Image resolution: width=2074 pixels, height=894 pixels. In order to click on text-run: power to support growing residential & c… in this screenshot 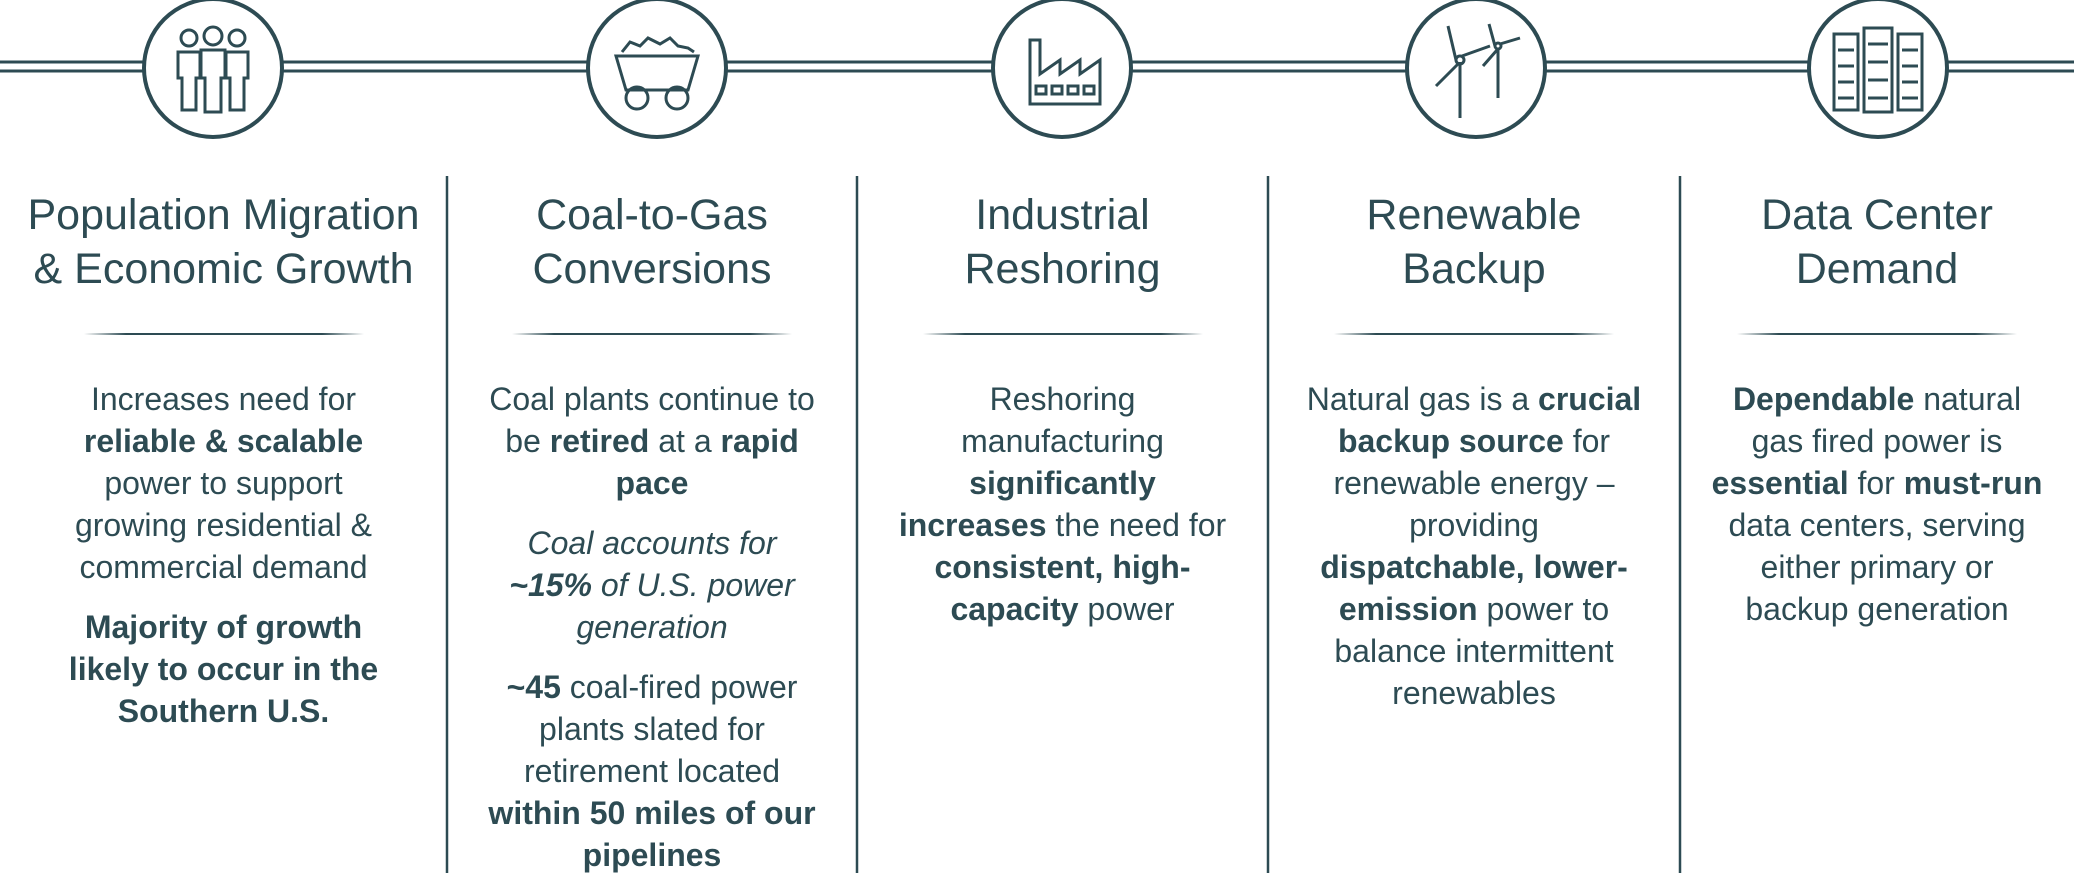, I will do `click(223, 525)`.